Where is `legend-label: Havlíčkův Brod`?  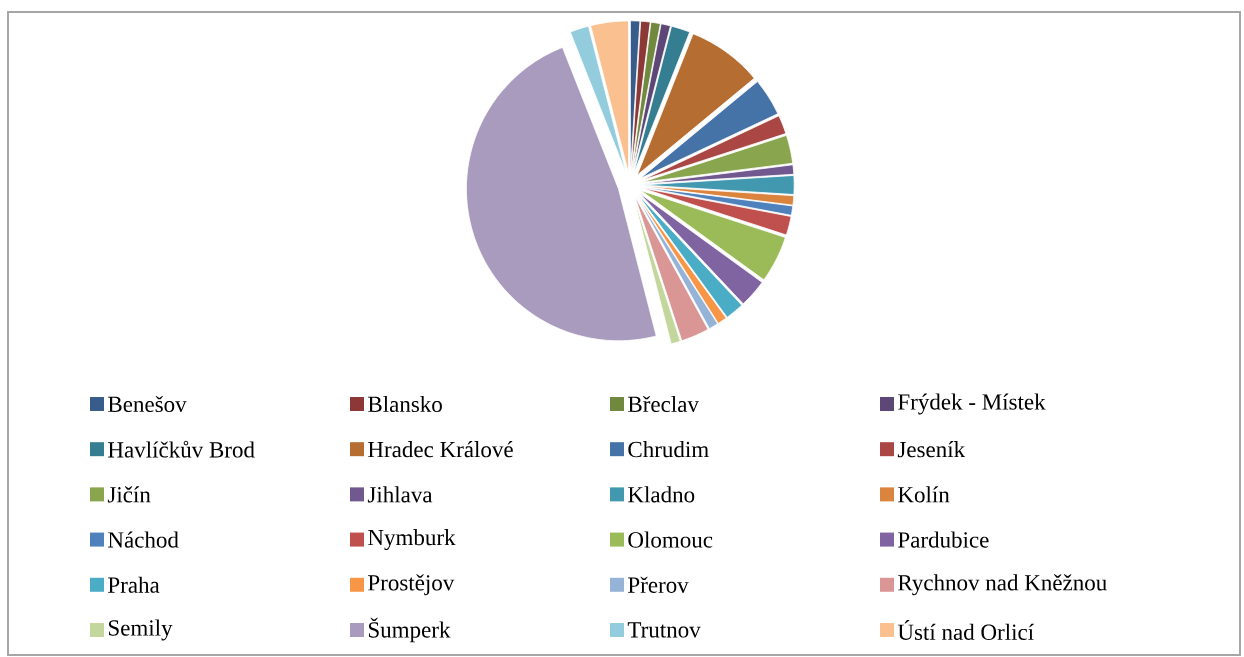
legend-label: Havlíčkův Brod is located at coordinates (181, 449).